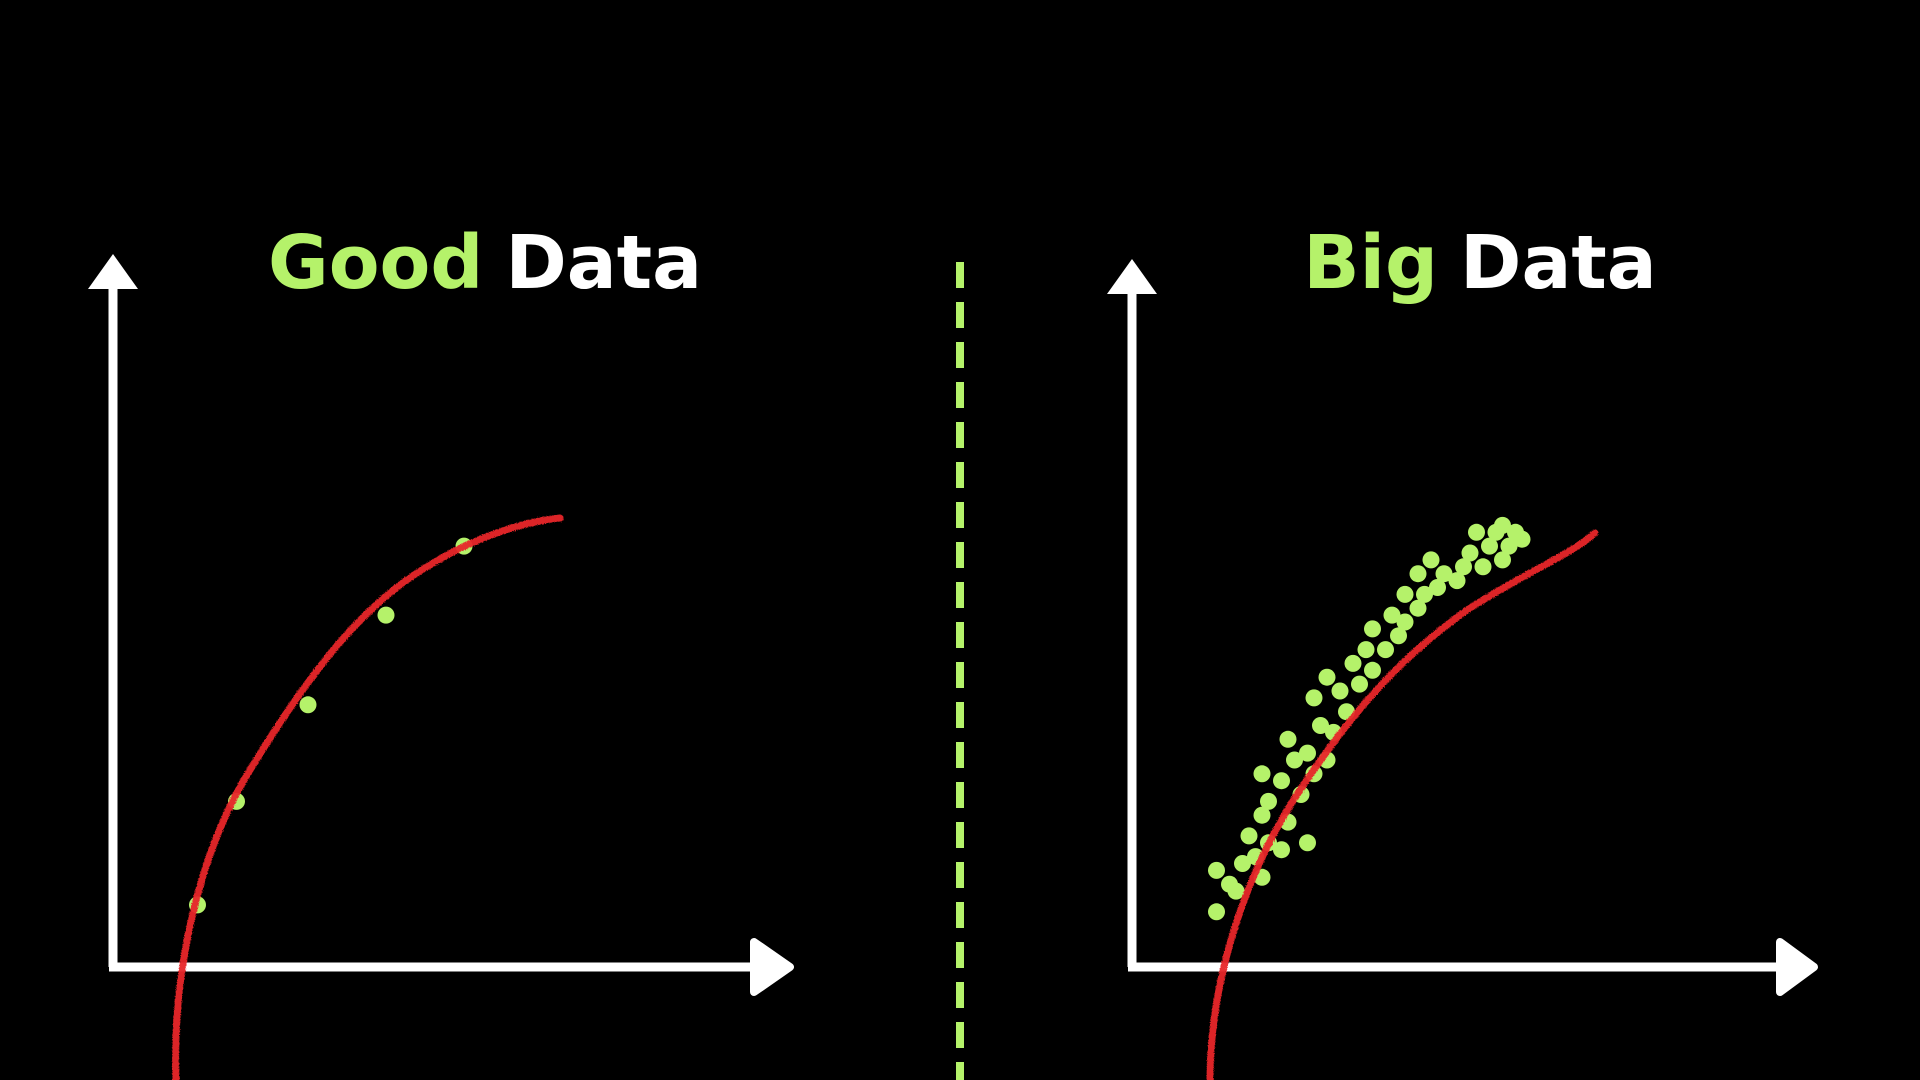 The image size is (1920, 1080). I want to click on big-data-points, so click(1369, 718).